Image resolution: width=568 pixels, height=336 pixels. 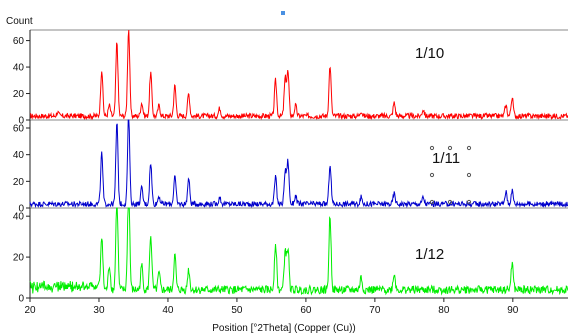 I want to click on x-tick-label: 40, so click(x=168, y=310).